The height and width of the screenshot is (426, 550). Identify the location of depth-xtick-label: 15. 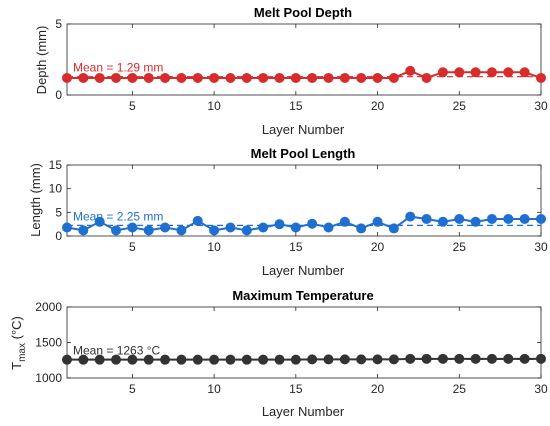
(296, 106).